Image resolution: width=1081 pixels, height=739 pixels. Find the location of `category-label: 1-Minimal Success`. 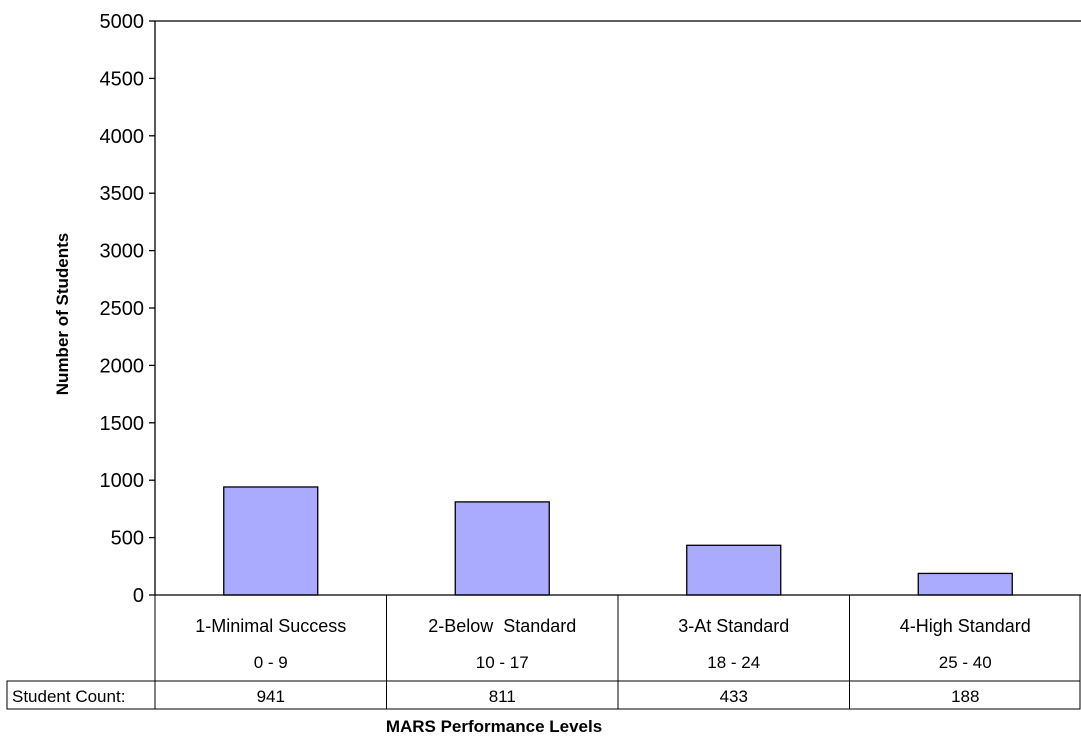

category-label: 1-Minimal Success is located at coordinates (270, 626).